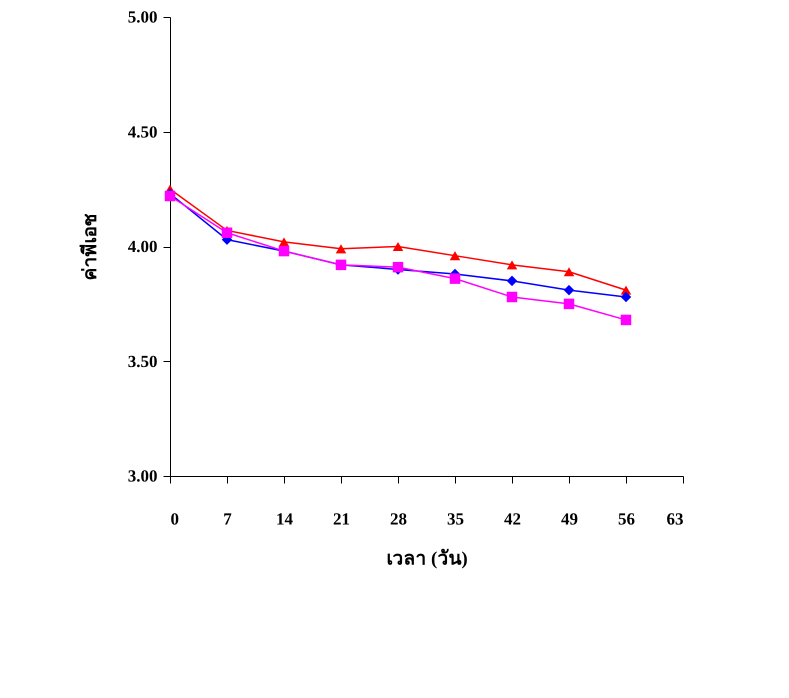 This screenshot has width=789, height=698. Describe the element at coordinates (427, 559) in the screenshot. I see `x-axis-title: เวลา (วัน)` at that location.